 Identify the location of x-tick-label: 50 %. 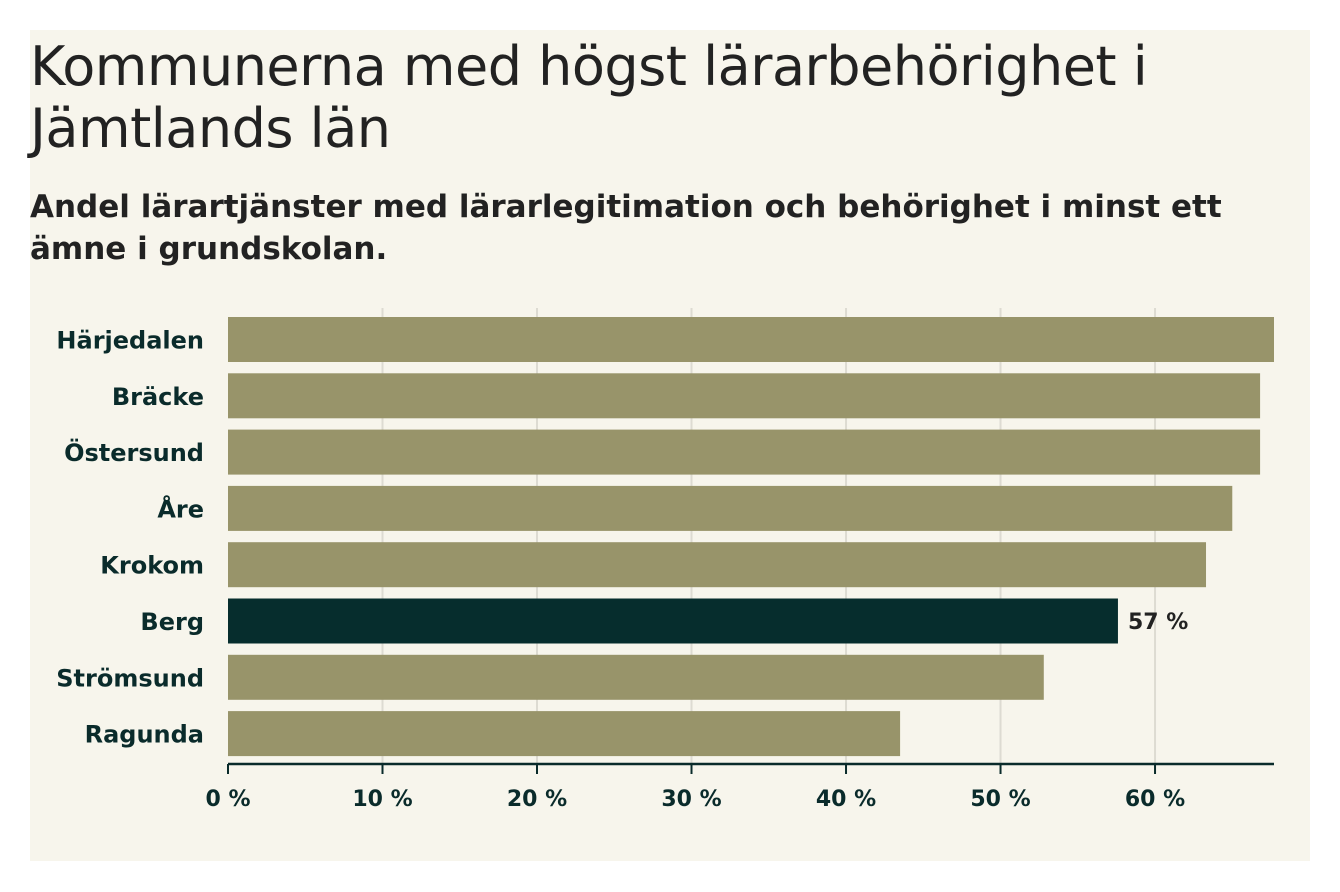
(1000, 799).